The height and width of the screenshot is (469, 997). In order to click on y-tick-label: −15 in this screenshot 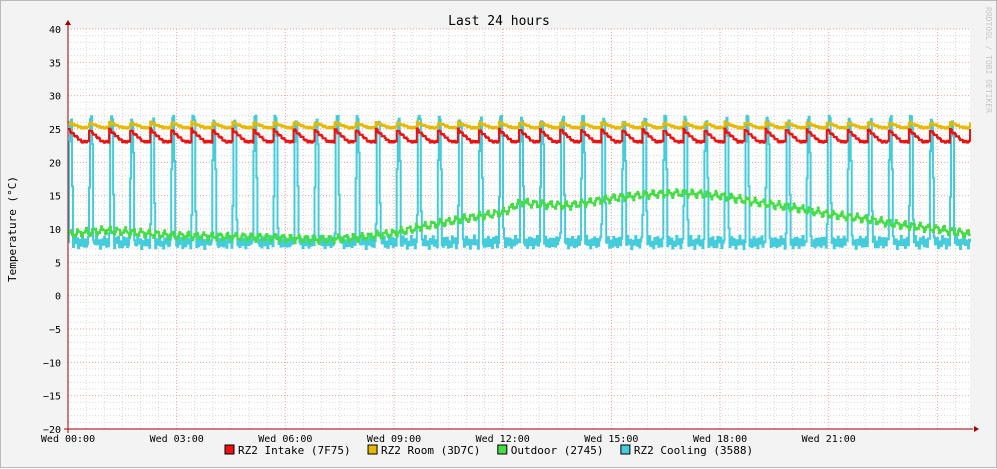, I will do `click(52, 397)`.